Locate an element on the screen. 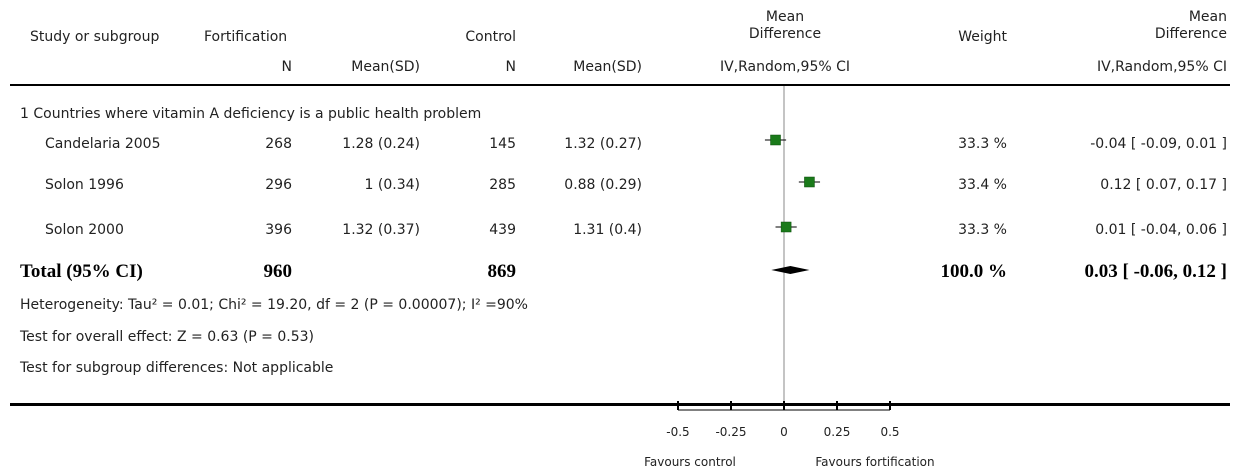 Image resolution: width=1236 pixels, height=473 pixels. total-n2: 869 is located at coordinates (502, 271).